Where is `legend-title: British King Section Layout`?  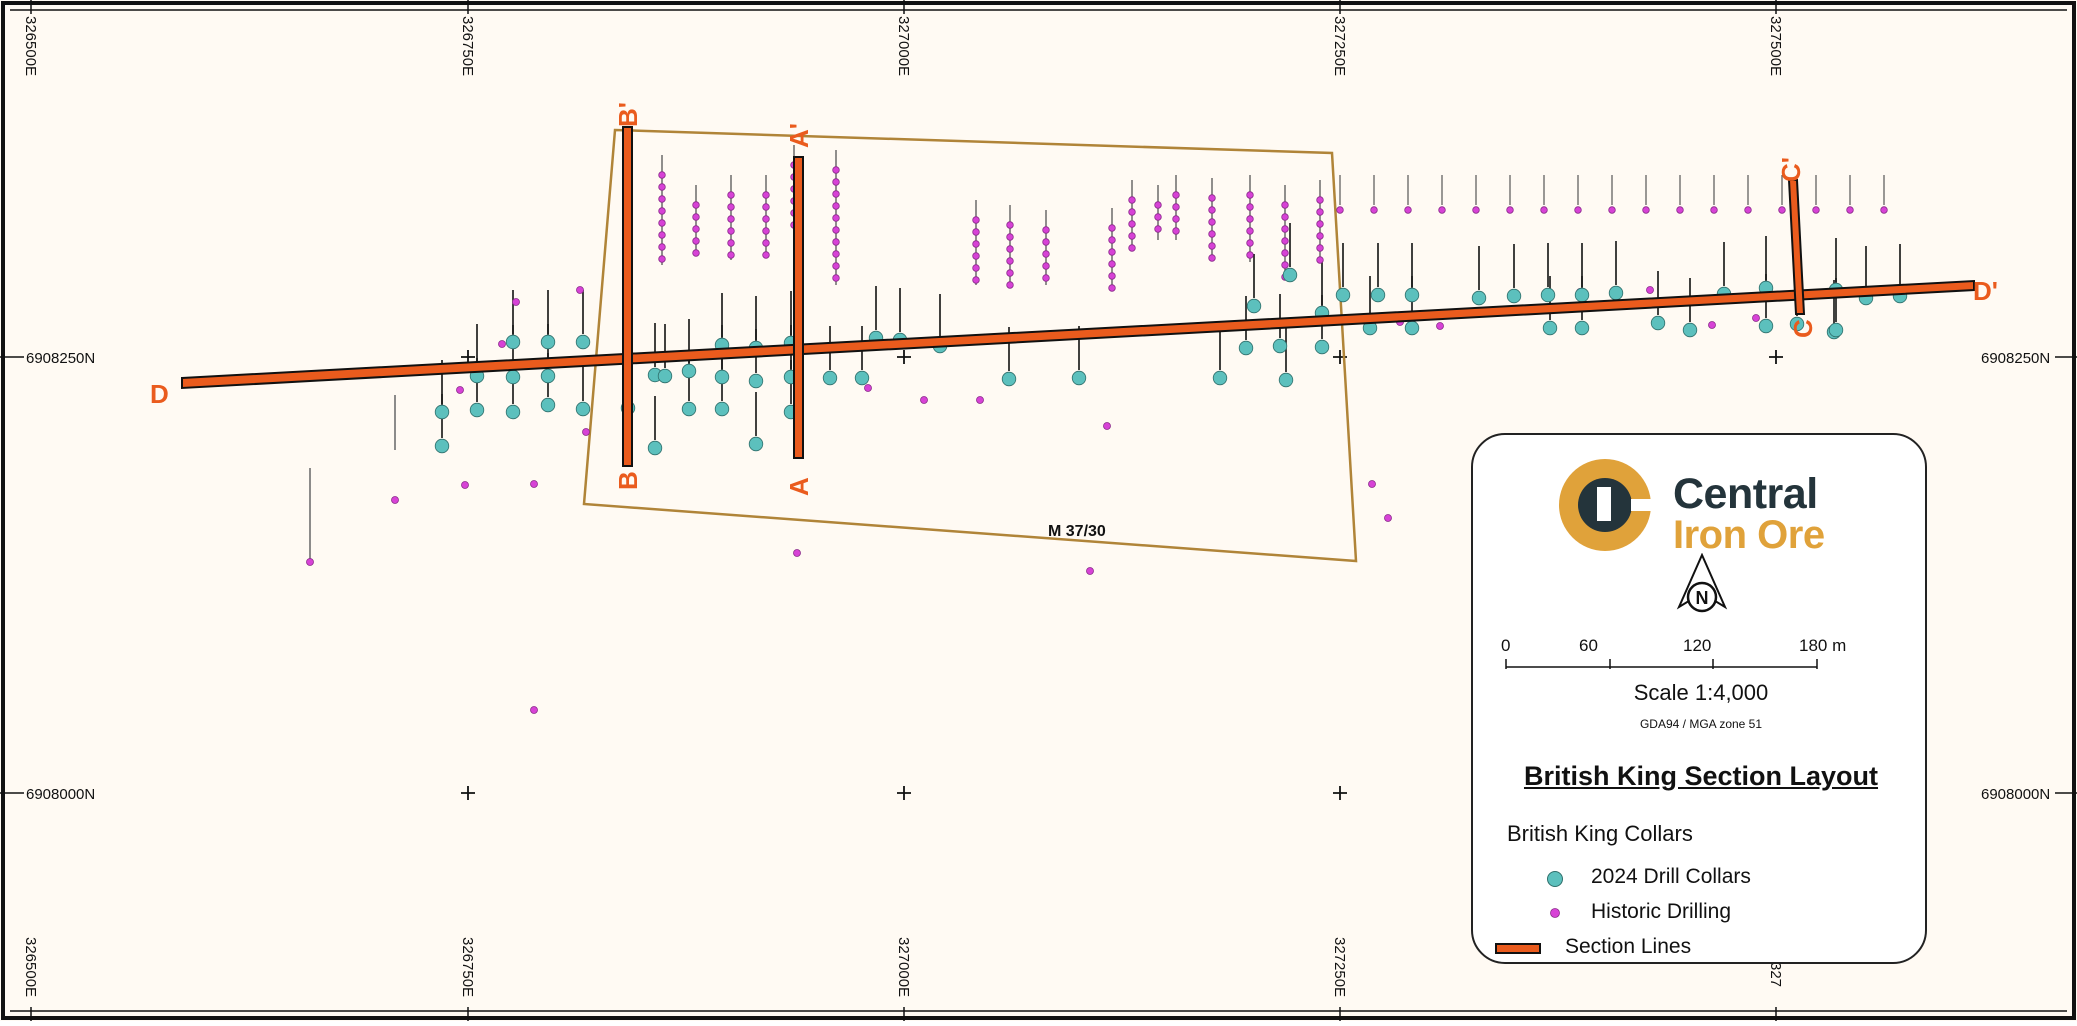
legend-title: British King Section Layout is located at coordinates (1701, 776).